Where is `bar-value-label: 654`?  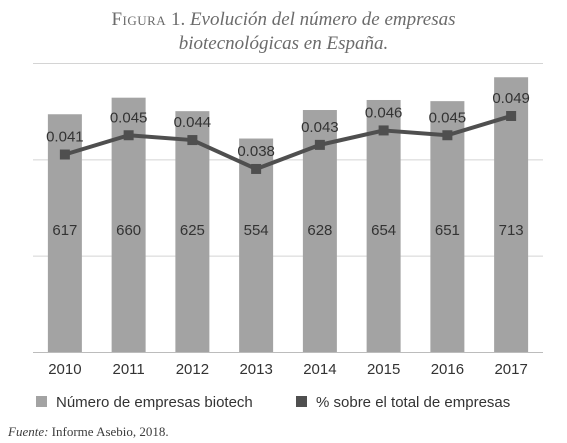 bar-value-label: 654 is located at coordinates (383, 230).